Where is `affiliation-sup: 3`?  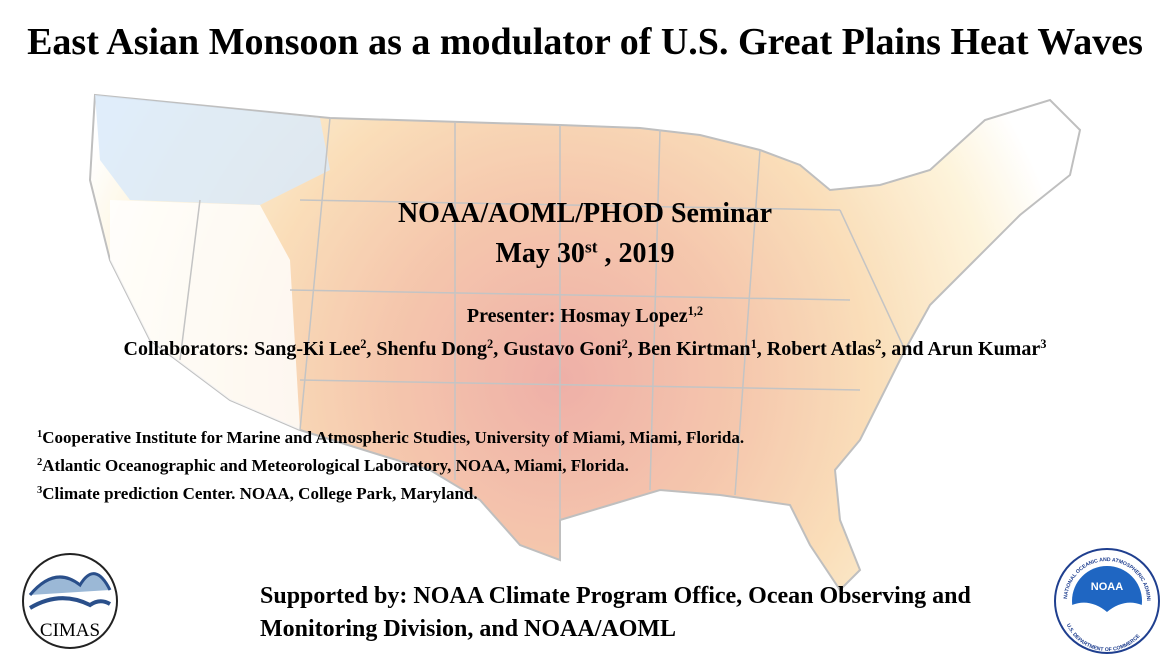 affiliation-sup: 3 is located at coordinates (40, 491).